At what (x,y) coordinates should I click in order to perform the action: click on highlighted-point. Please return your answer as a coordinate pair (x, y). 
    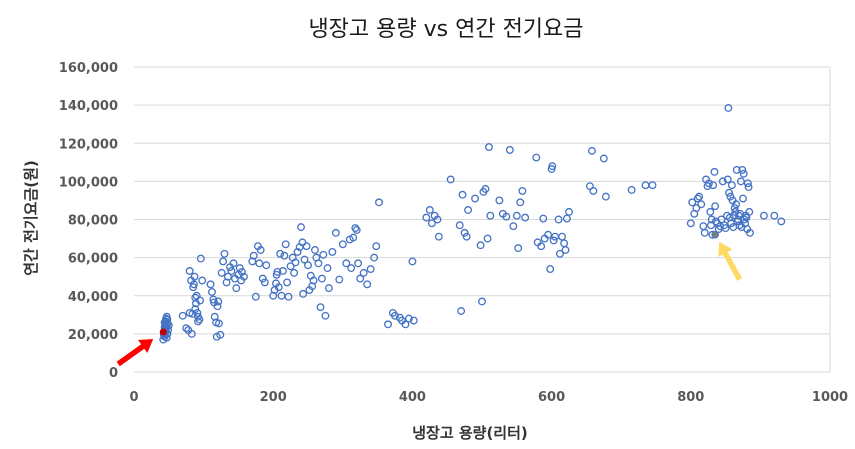
    Looking at the image, I should click on (163, 332).